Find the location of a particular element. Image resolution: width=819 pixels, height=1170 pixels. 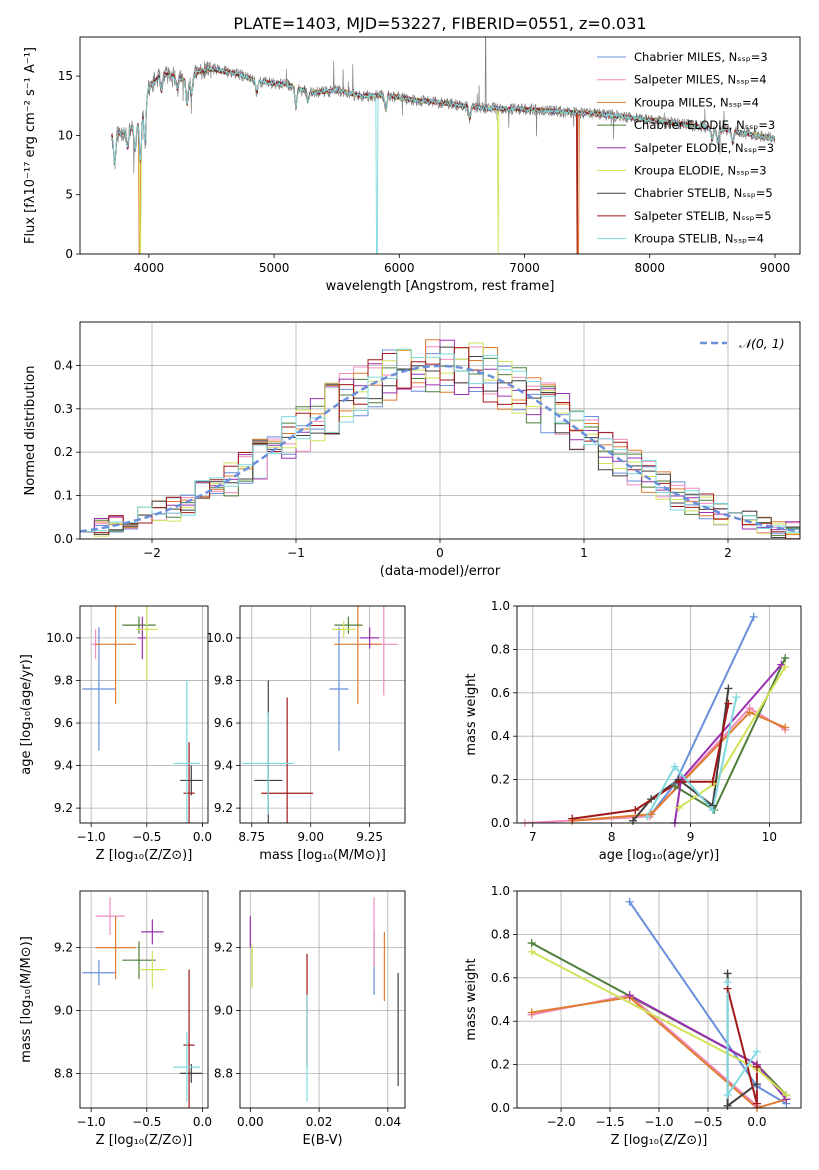

x-tick-label: 9000 is located at coordinates (775, 268).